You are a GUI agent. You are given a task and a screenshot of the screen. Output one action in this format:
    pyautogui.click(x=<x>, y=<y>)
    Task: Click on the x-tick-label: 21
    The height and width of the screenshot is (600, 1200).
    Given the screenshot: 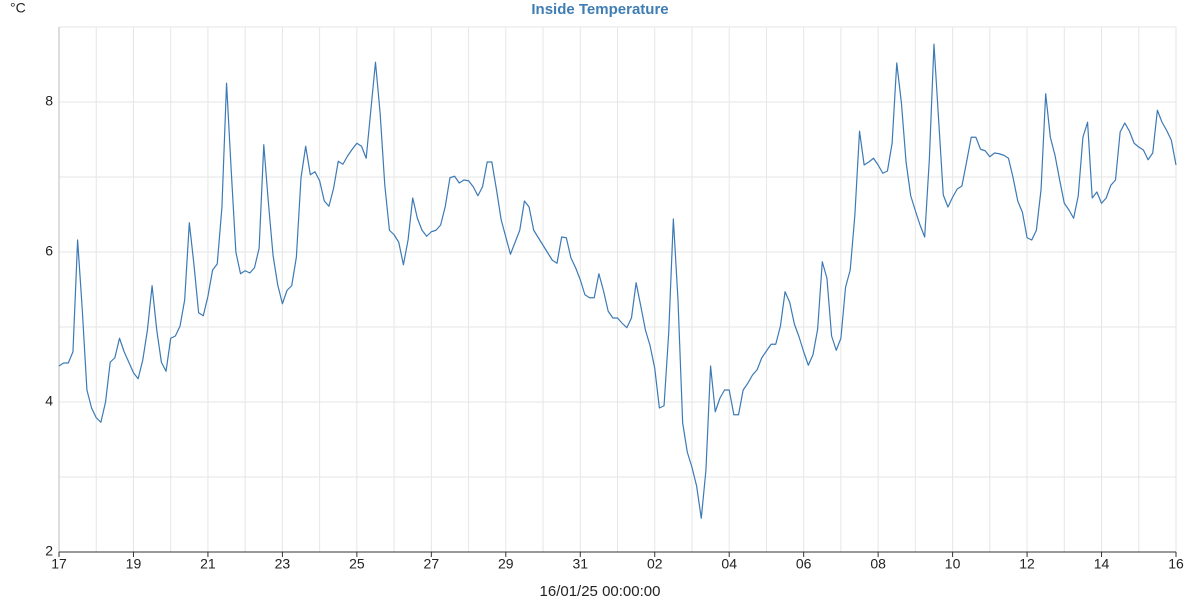 What is the action you would take?
    pyautogui.click(x=208, y=564)
    